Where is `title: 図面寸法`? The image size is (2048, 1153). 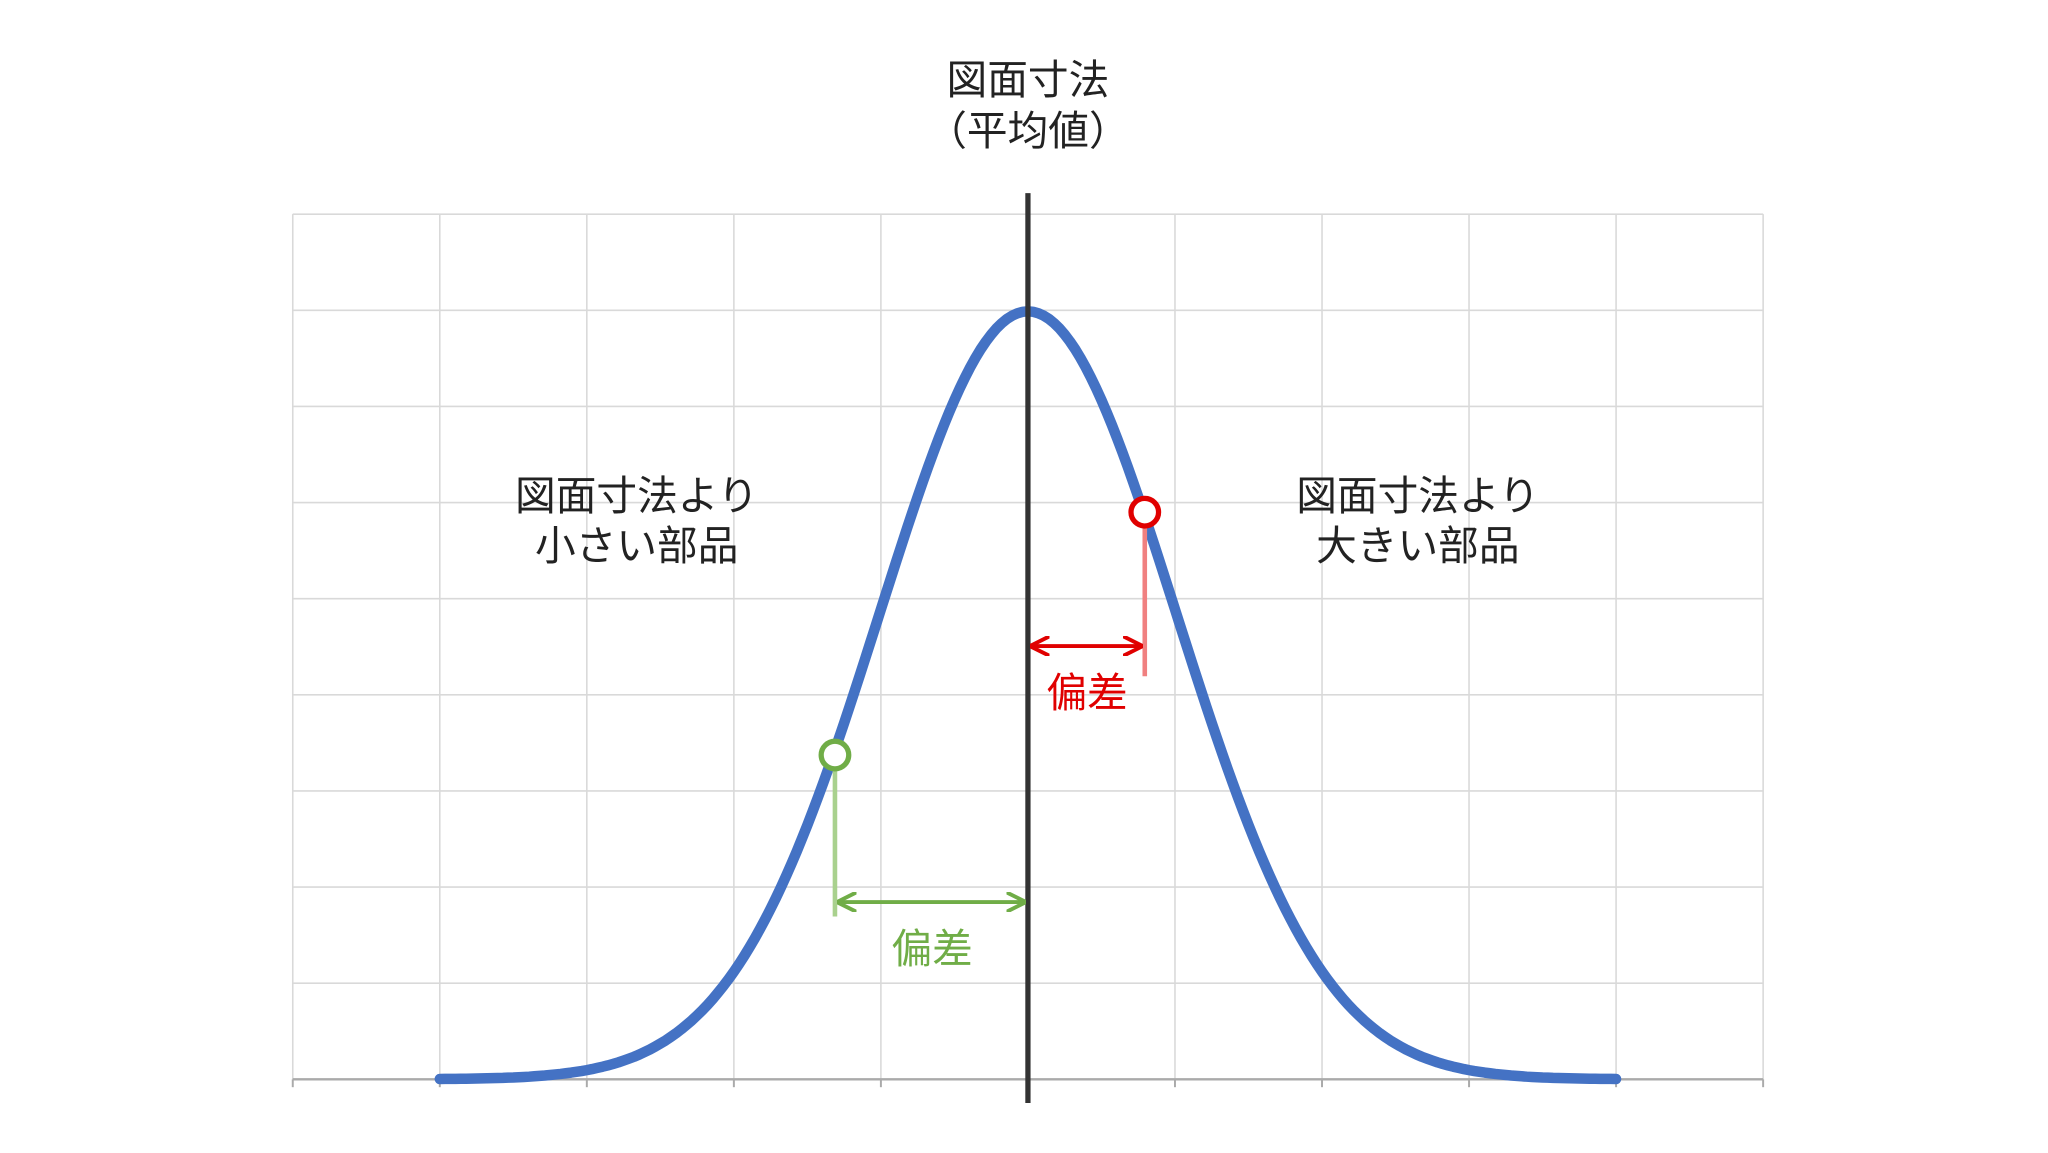
title: 図面寸法 is located at coordinates (1028, 80).